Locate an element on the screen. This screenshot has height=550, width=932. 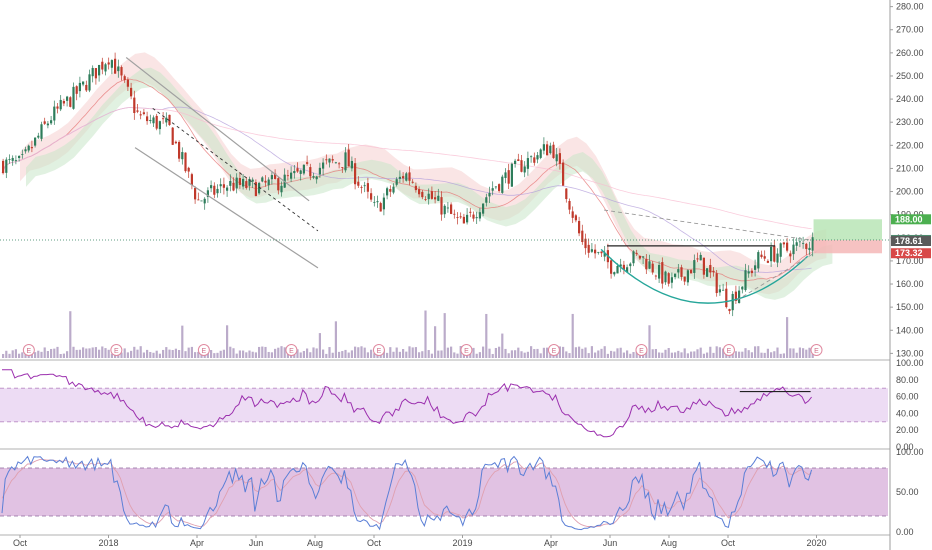
channel-lower-line is located at coordinates (226, 208).